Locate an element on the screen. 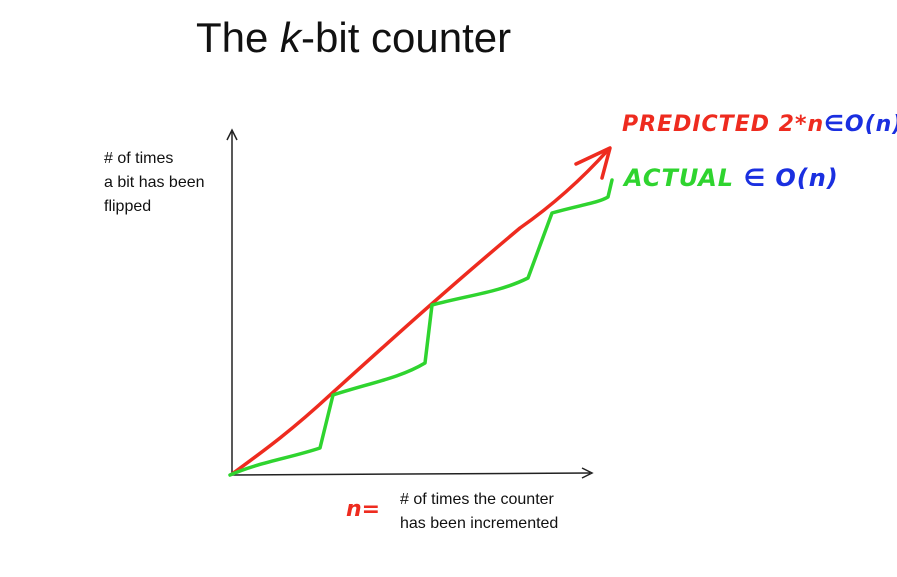  actual-text: ACTUAL is located at coordinates (679, 178).